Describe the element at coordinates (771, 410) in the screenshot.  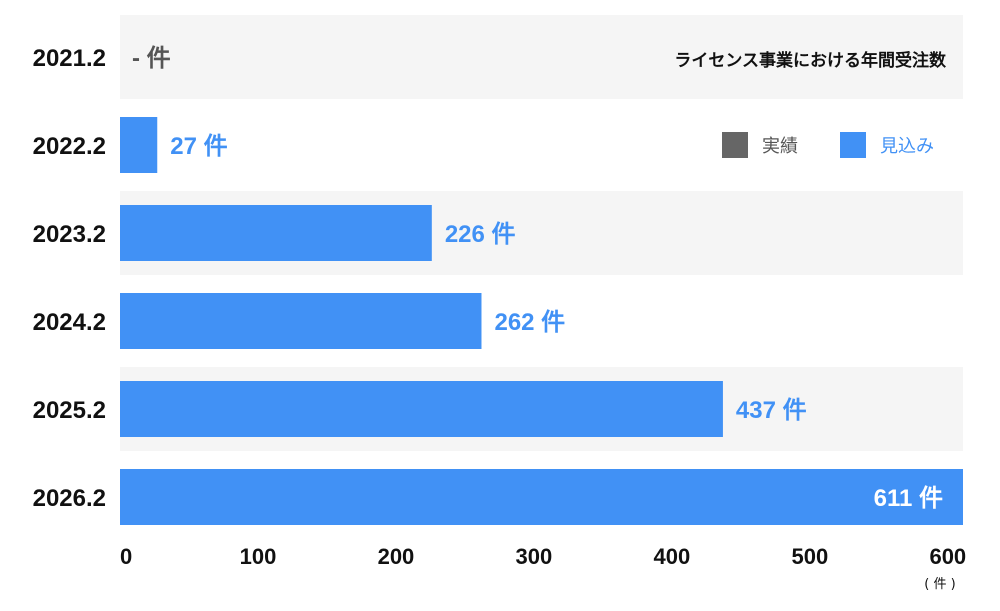
I see `value-label: 437 件` at that location.